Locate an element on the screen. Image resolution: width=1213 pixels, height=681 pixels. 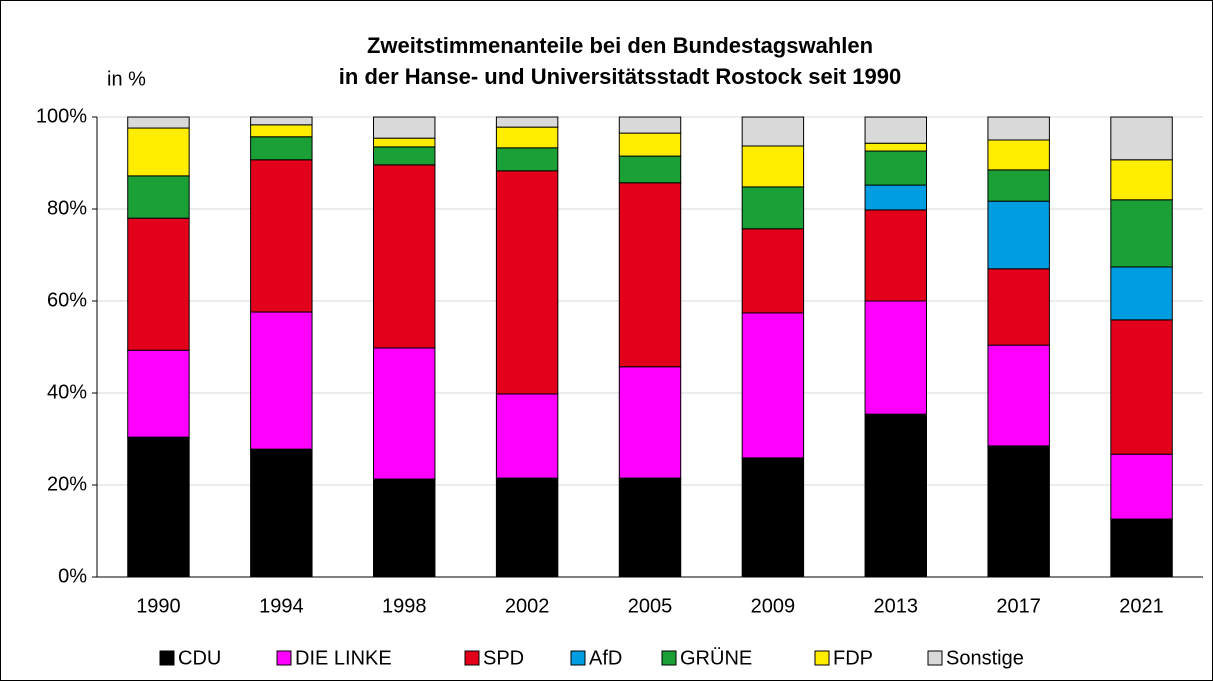
x-tick-label: 2002 is located at coordinates (527, 606).